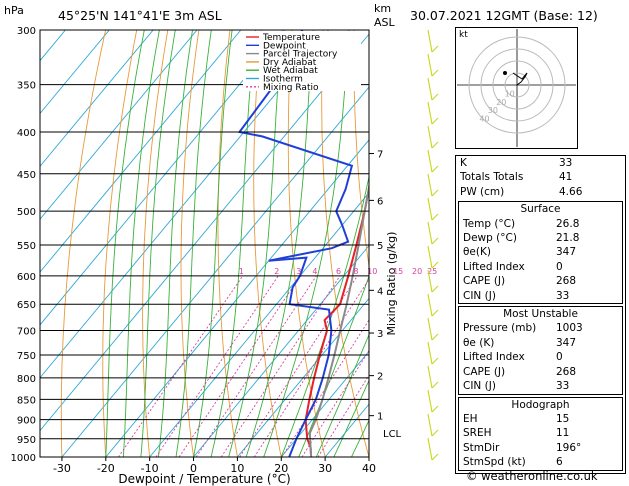 The height and width of the screenshot is (486, 629). Describe the element at coordinates (510, 93) in the screenshot. I see `hodograph-ring-label: 10` at that location.